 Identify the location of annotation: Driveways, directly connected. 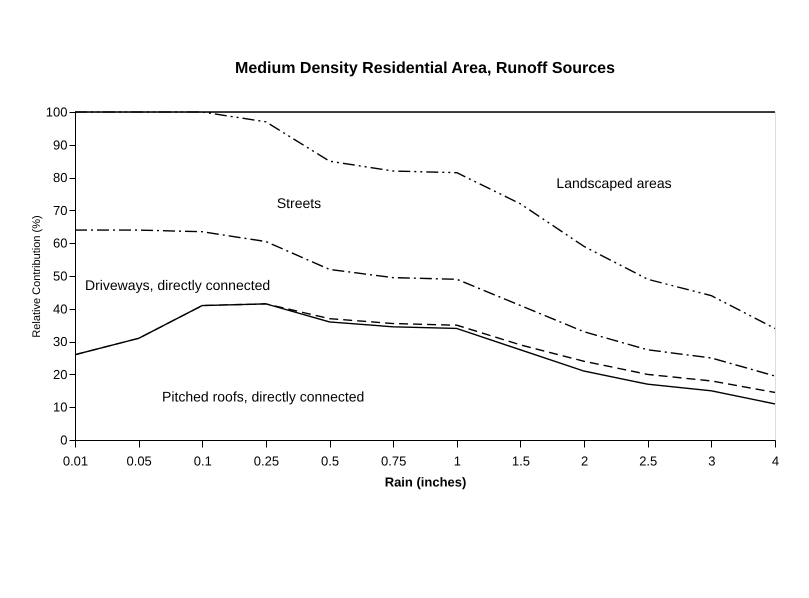
(177, 284).